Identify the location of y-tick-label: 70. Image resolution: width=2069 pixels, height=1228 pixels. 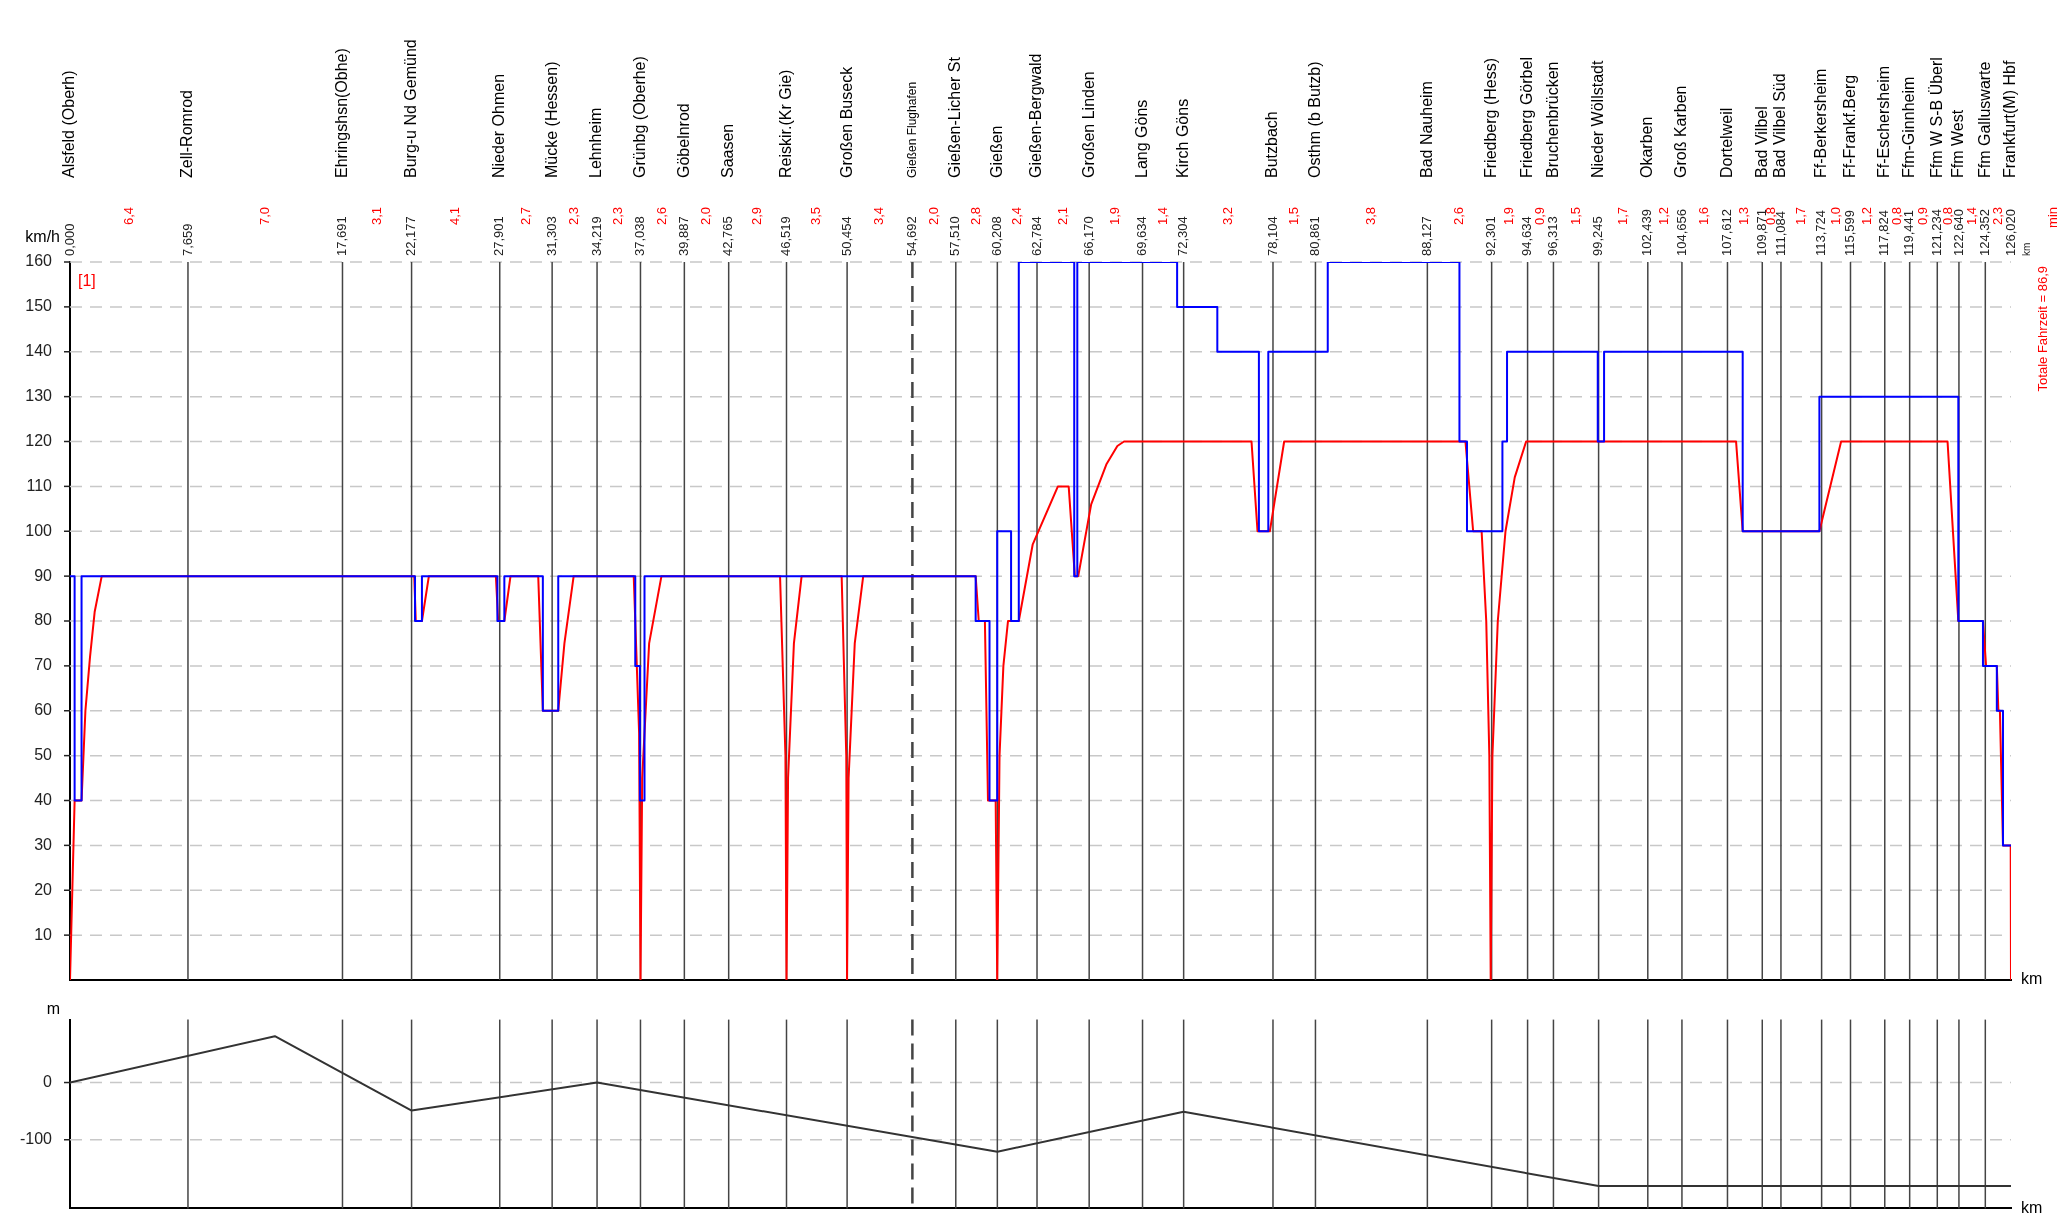
(43, 665).